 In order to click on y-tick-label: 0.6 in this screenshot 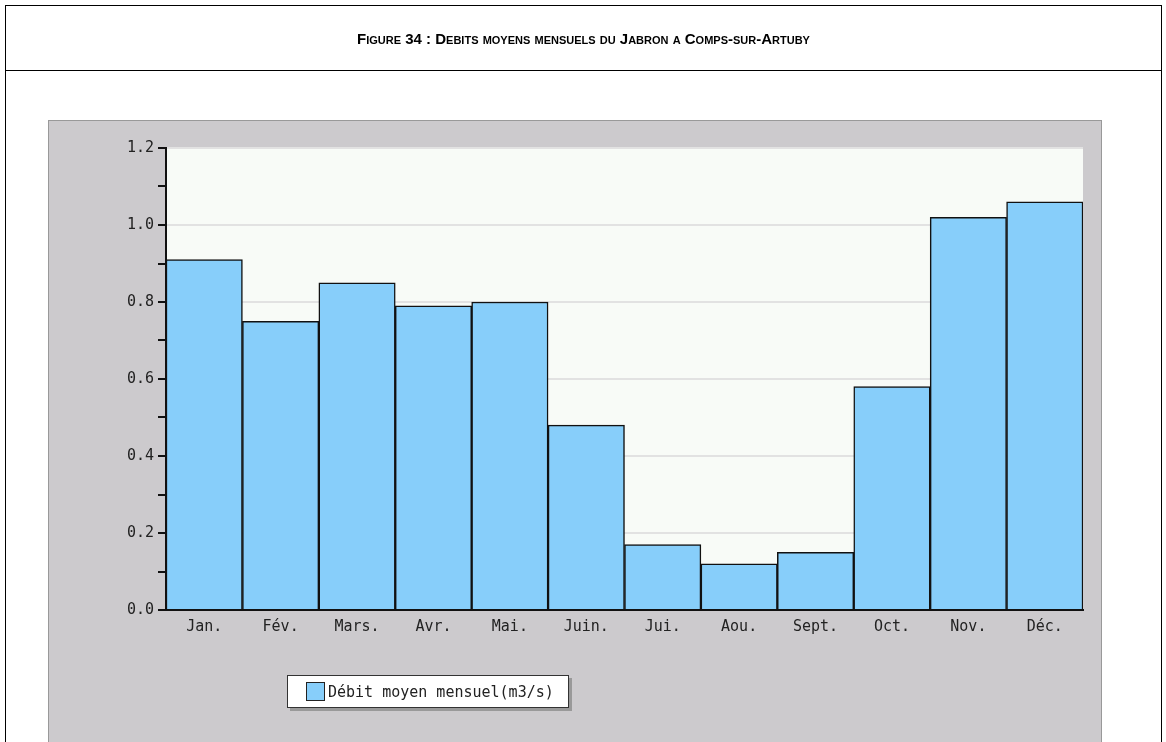, I will do `click(140, 377)`.